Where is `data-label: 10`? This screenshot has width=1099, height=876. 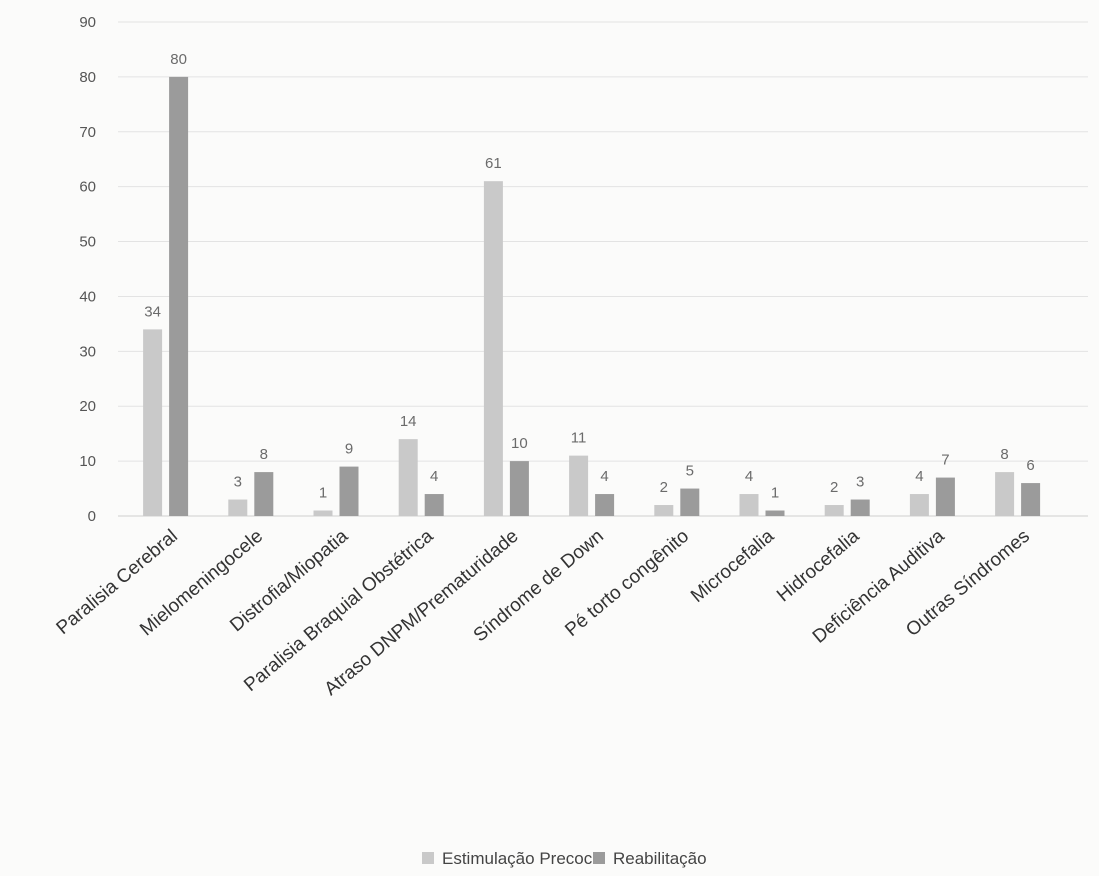 data-label: 10 is located at coordinates (519, 443).